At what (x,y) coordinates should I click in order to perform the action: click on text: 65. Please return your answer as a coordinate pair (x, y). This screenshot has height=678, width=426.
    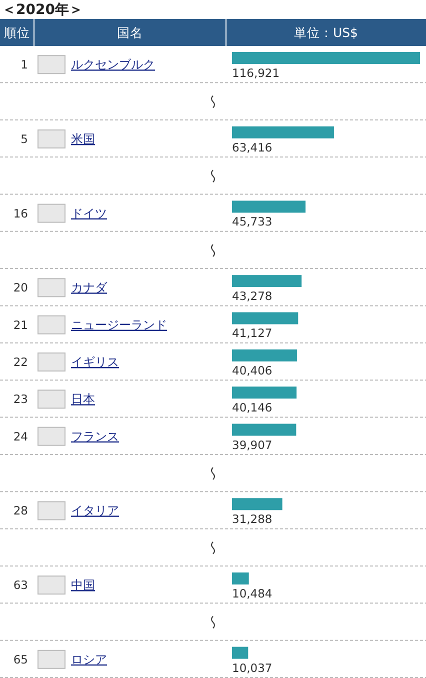
    Looking at the image, I should click on (20, 659).